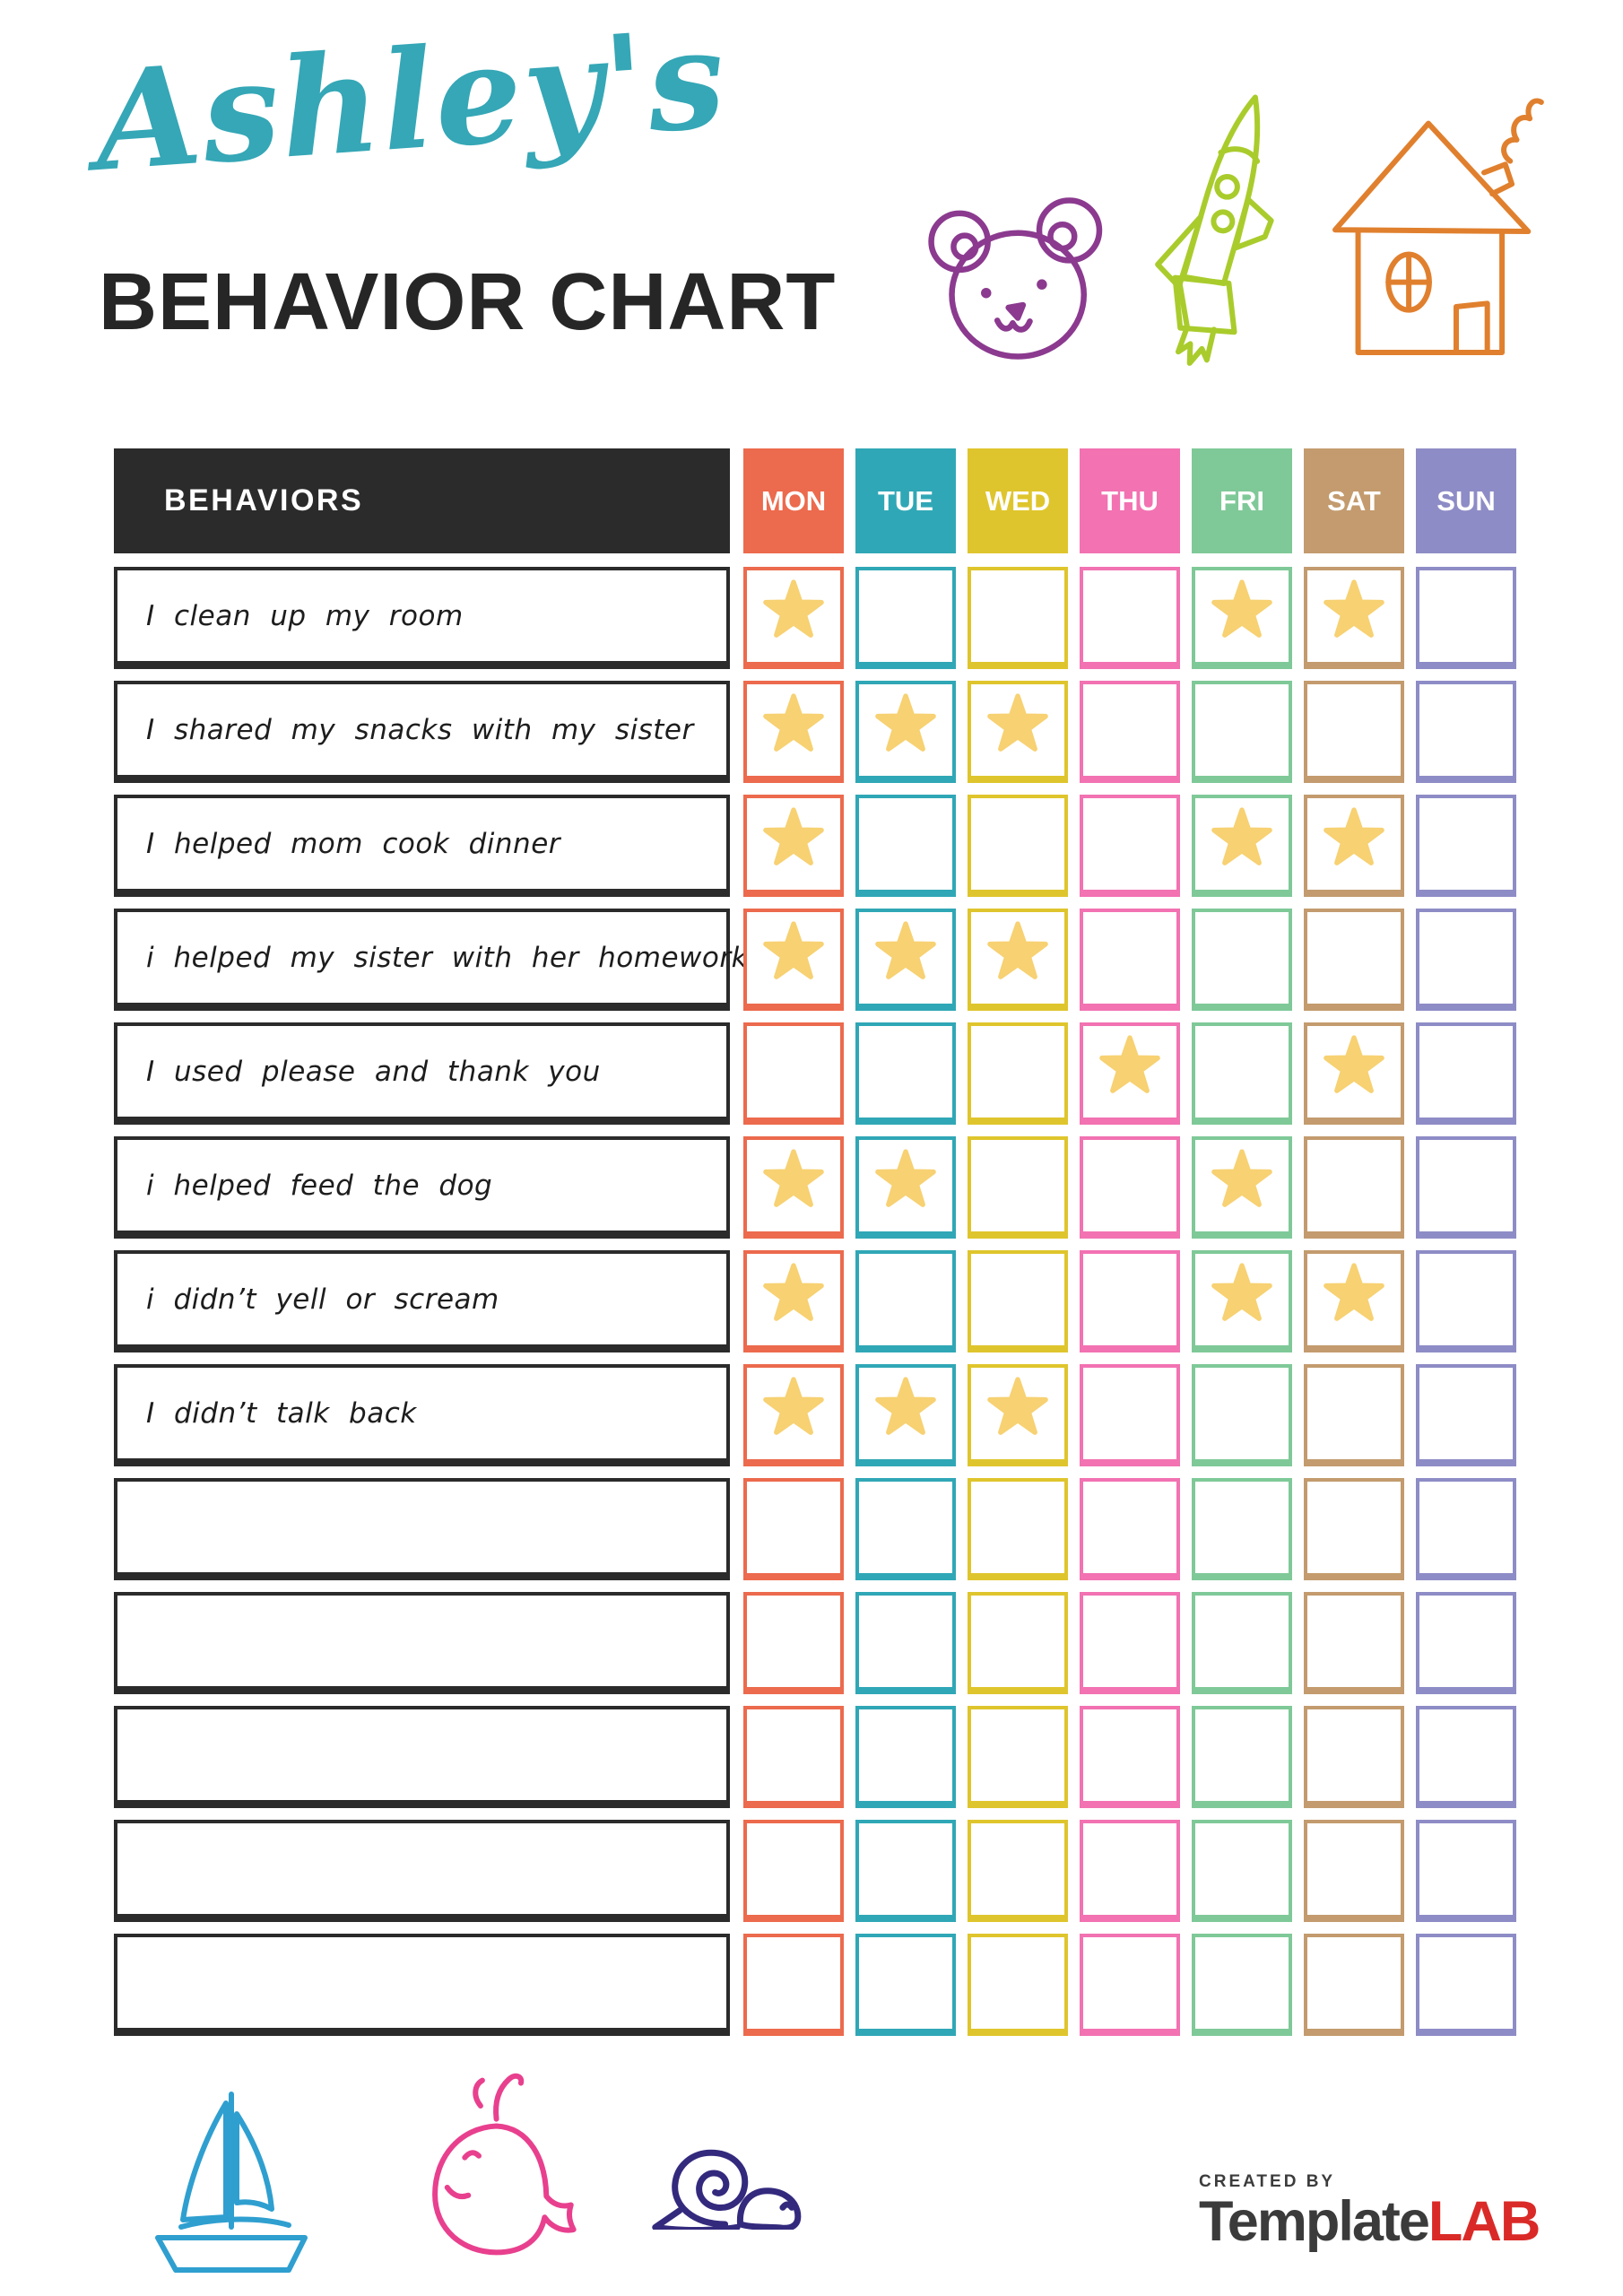 The width and height of the screenshot is (1623, 2296). Describe the element at coordinates (905, 1178) in the screenshot. I see `star-icon` at that location.